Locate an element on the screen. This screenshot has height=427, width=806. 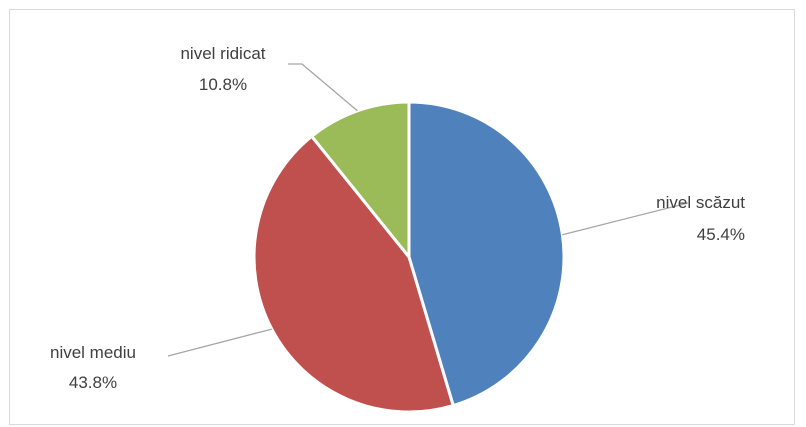
slice-value-nivel-ridicat: 10.8% is located at coordinates (223, 84).